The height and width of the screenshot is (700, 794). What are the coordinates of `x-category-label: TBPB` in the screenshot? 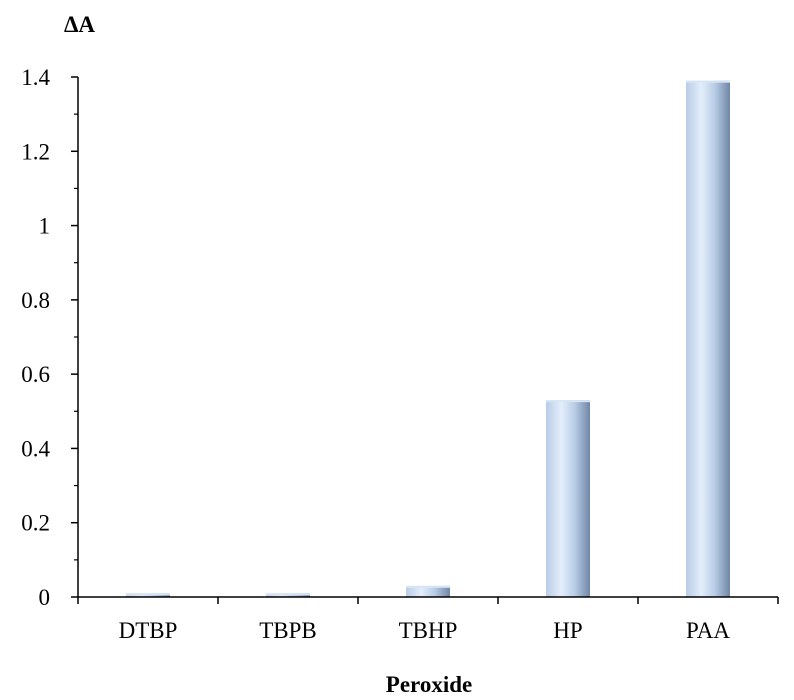 It's located at (288, 630).